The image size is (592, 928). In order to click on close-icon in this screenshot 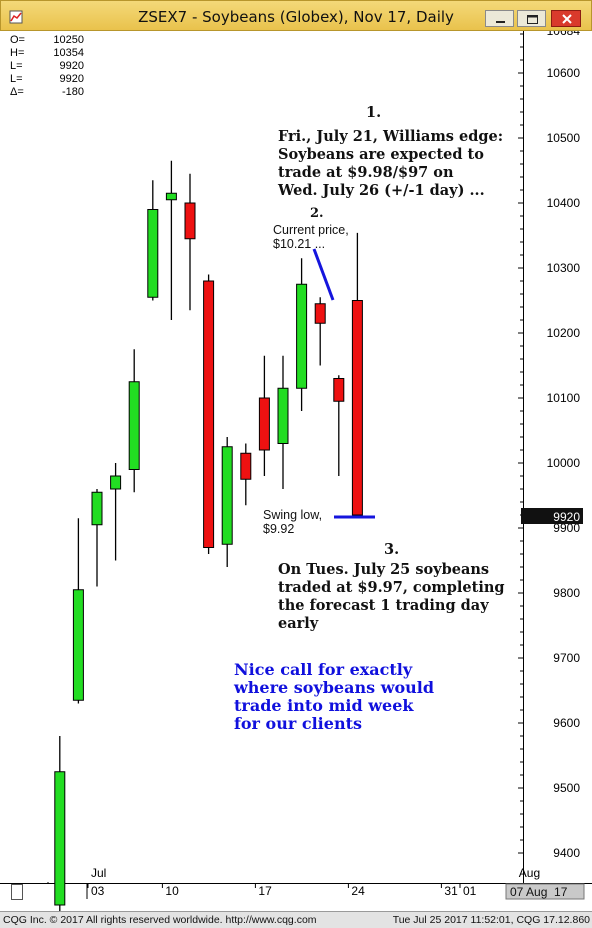, I will do `click(567, 19)`.